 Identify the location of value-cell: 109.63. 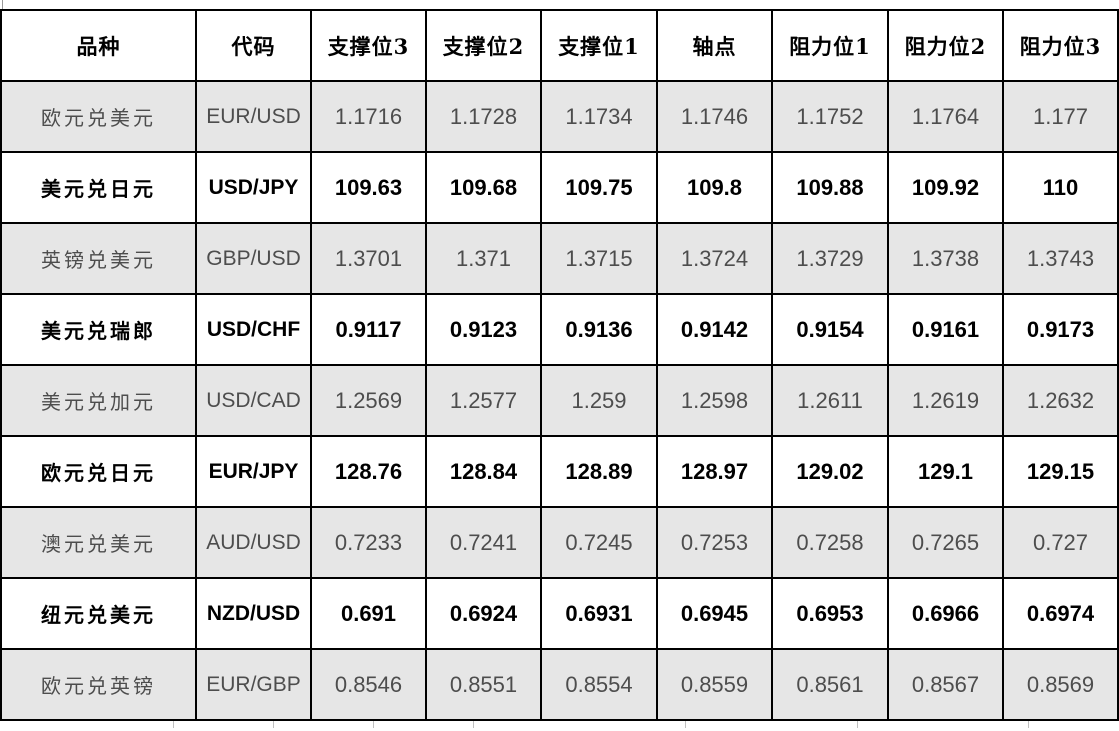
(368, 187).